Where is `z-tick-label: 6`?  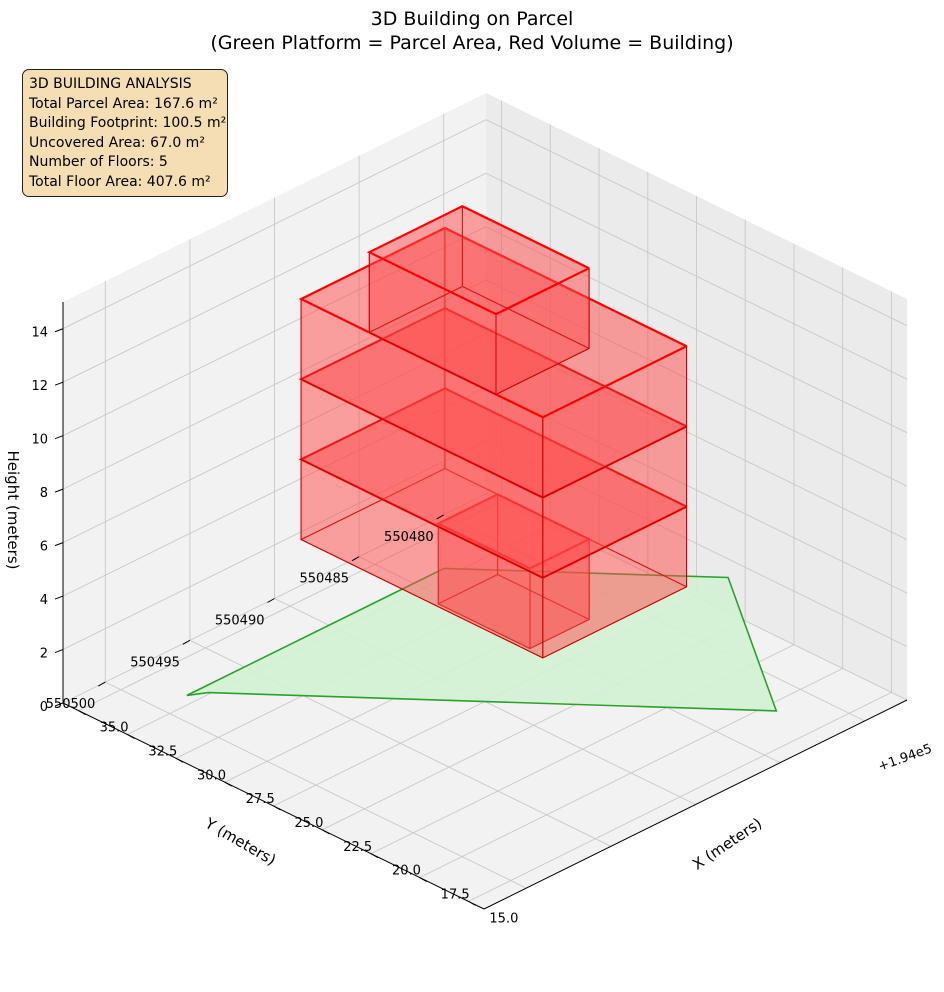 z-tick-label: 6 is located at coordinates (44, 547).